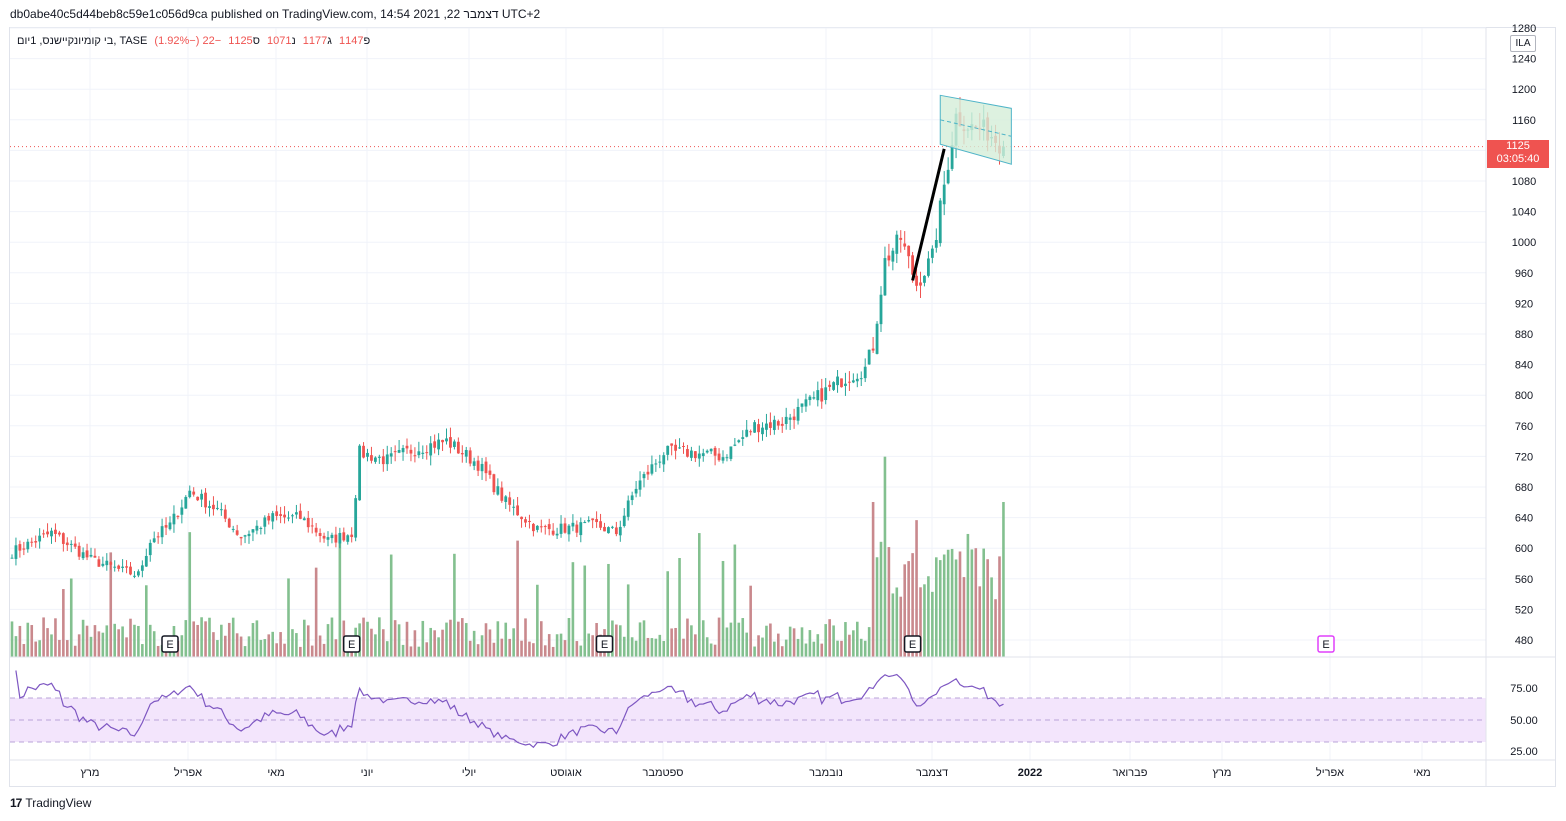 The width and height of the screenshot is (1566, 821). Describe the element at coordinates (50, 803) in the screenshot. I see `tradingview-brand: 17 TradingView` at that location.